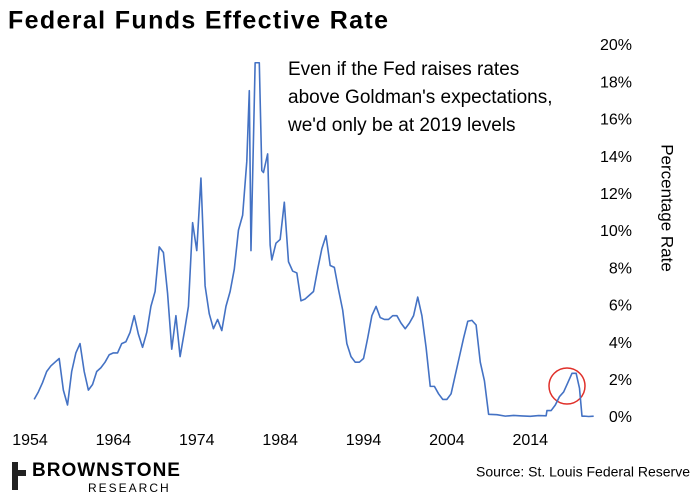  What do you see at coordinates (667, 208) in the screenshot?
I see `y-axis-title: Percentage Rate` at bounding box center [667, 208].